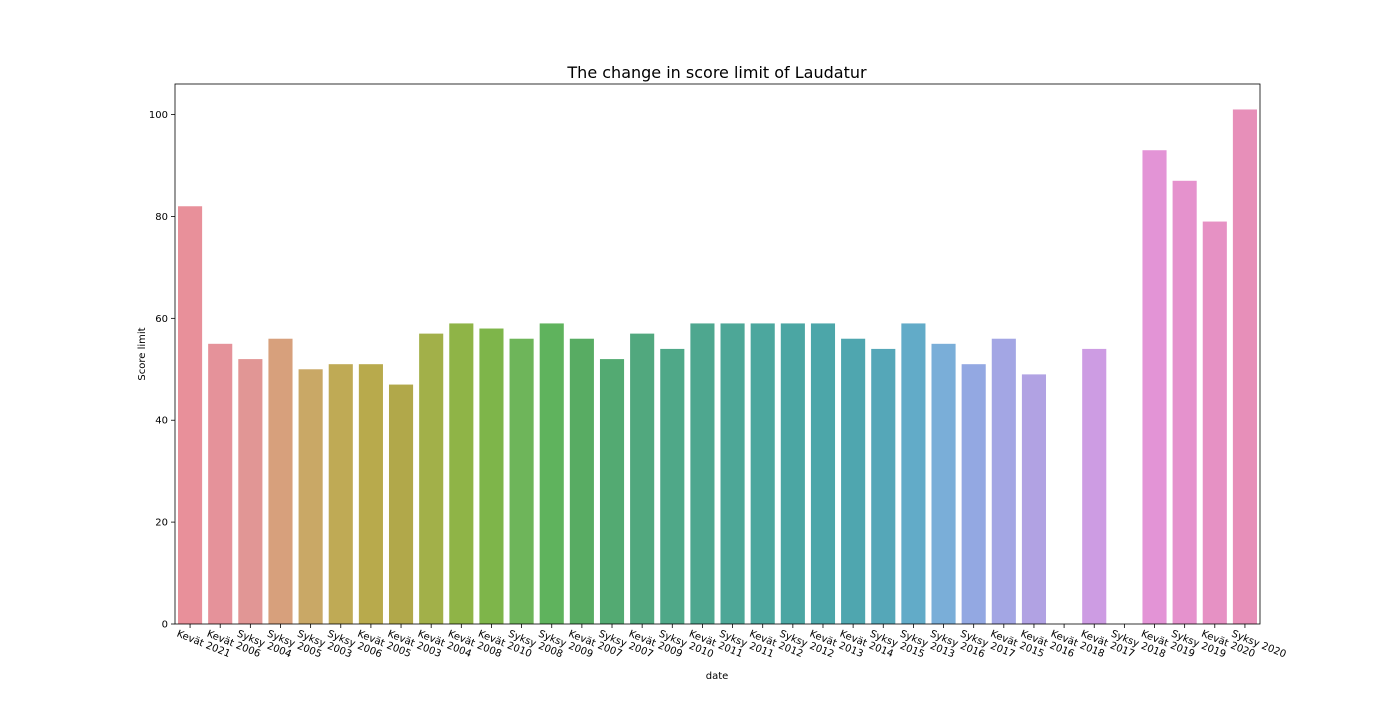 The height and width of the screenshot is (704, 1400). What do you see at coordinates (717, 676) in the screenshot?
I see `x-axis-label: date` at bounding box center [717, 676].